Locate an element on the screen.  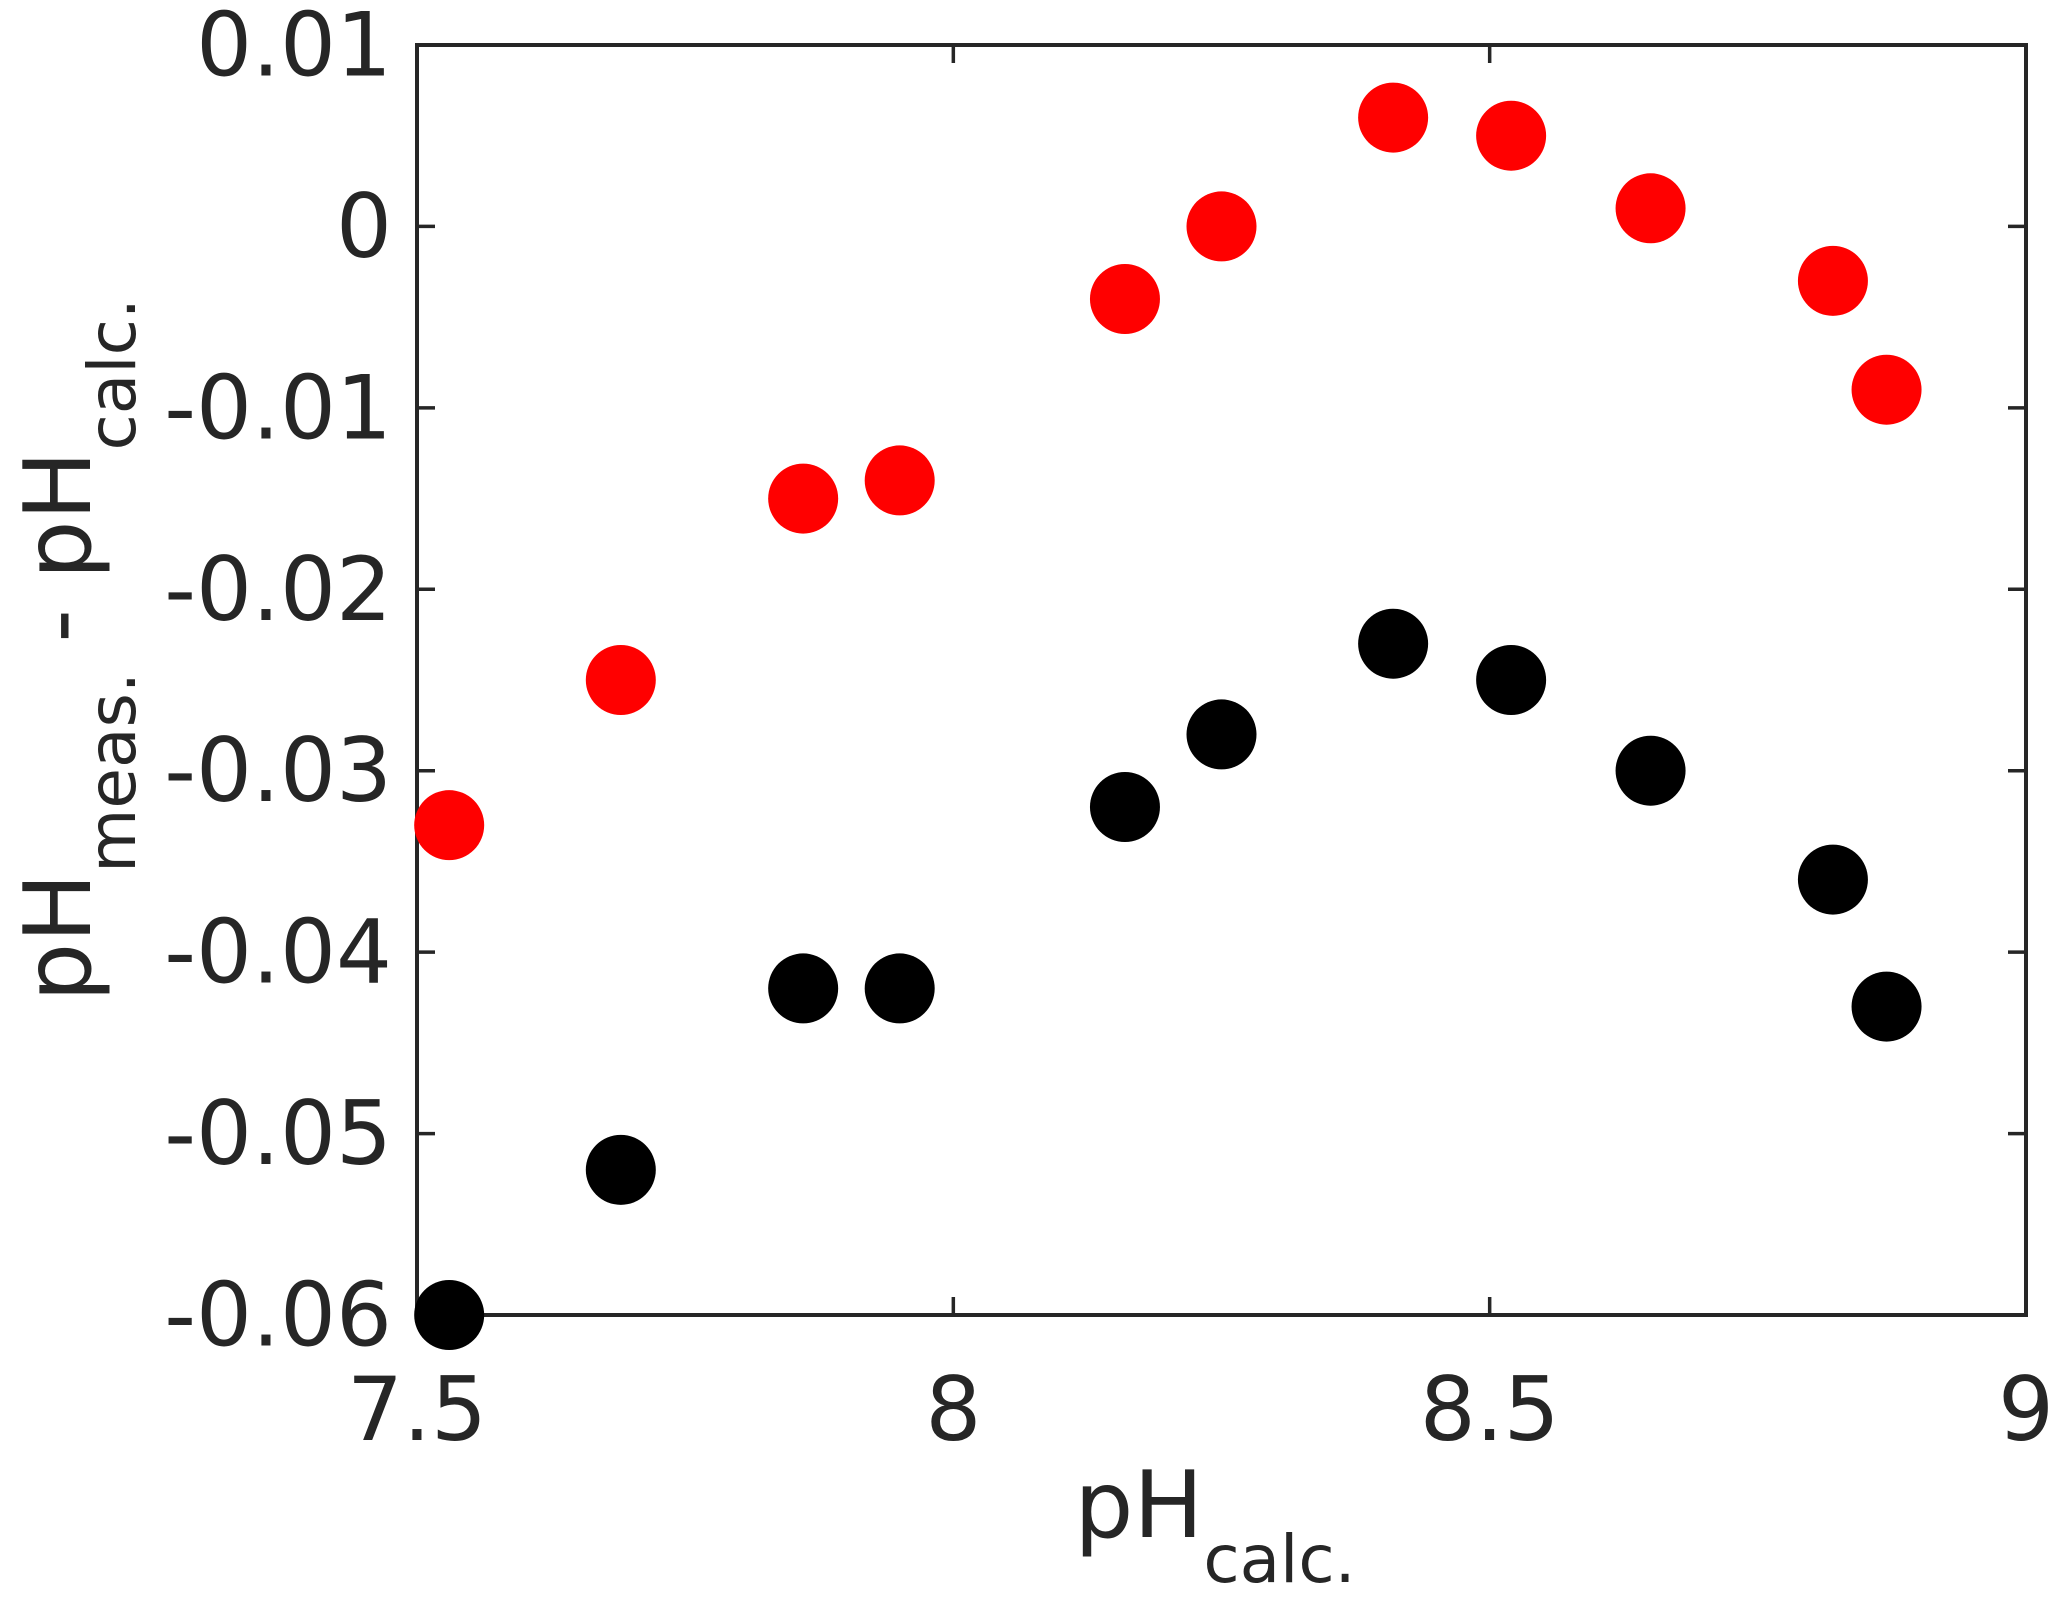
y-tick-label: -0.05 is located at coordinates (278, 1133).